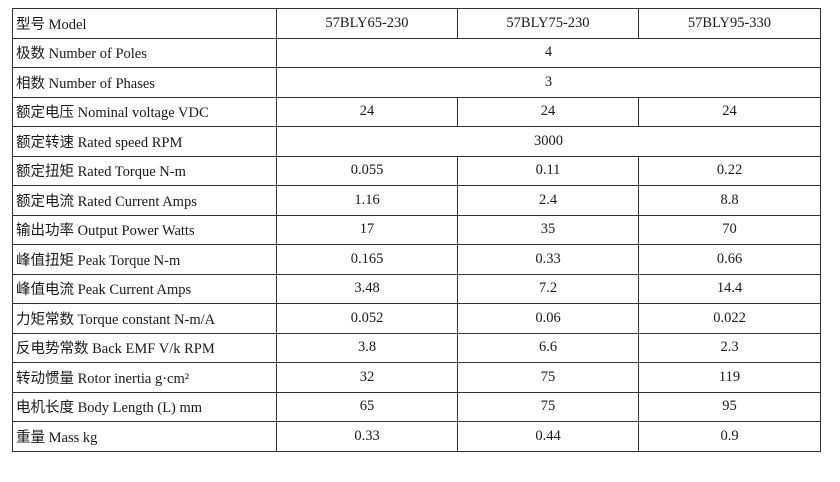  Describe the element at coordinates (548, 170) in the screenshot. I see `cell-value: 0.11` at that location.